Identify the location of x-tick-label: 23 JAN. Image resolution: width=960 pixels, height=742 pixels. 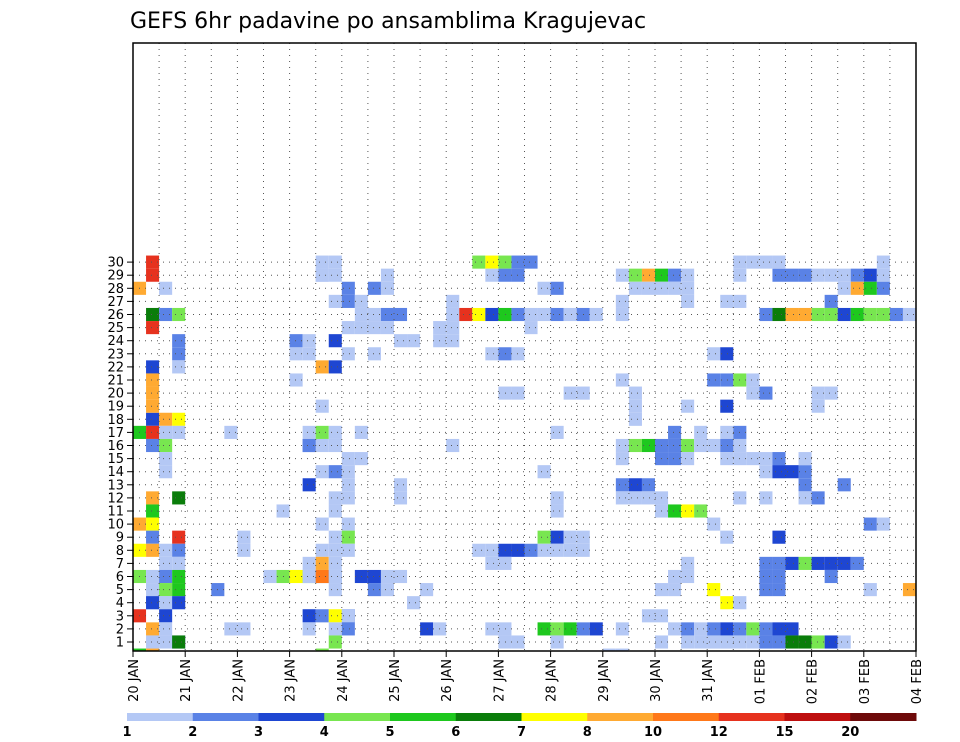
(291, 680).